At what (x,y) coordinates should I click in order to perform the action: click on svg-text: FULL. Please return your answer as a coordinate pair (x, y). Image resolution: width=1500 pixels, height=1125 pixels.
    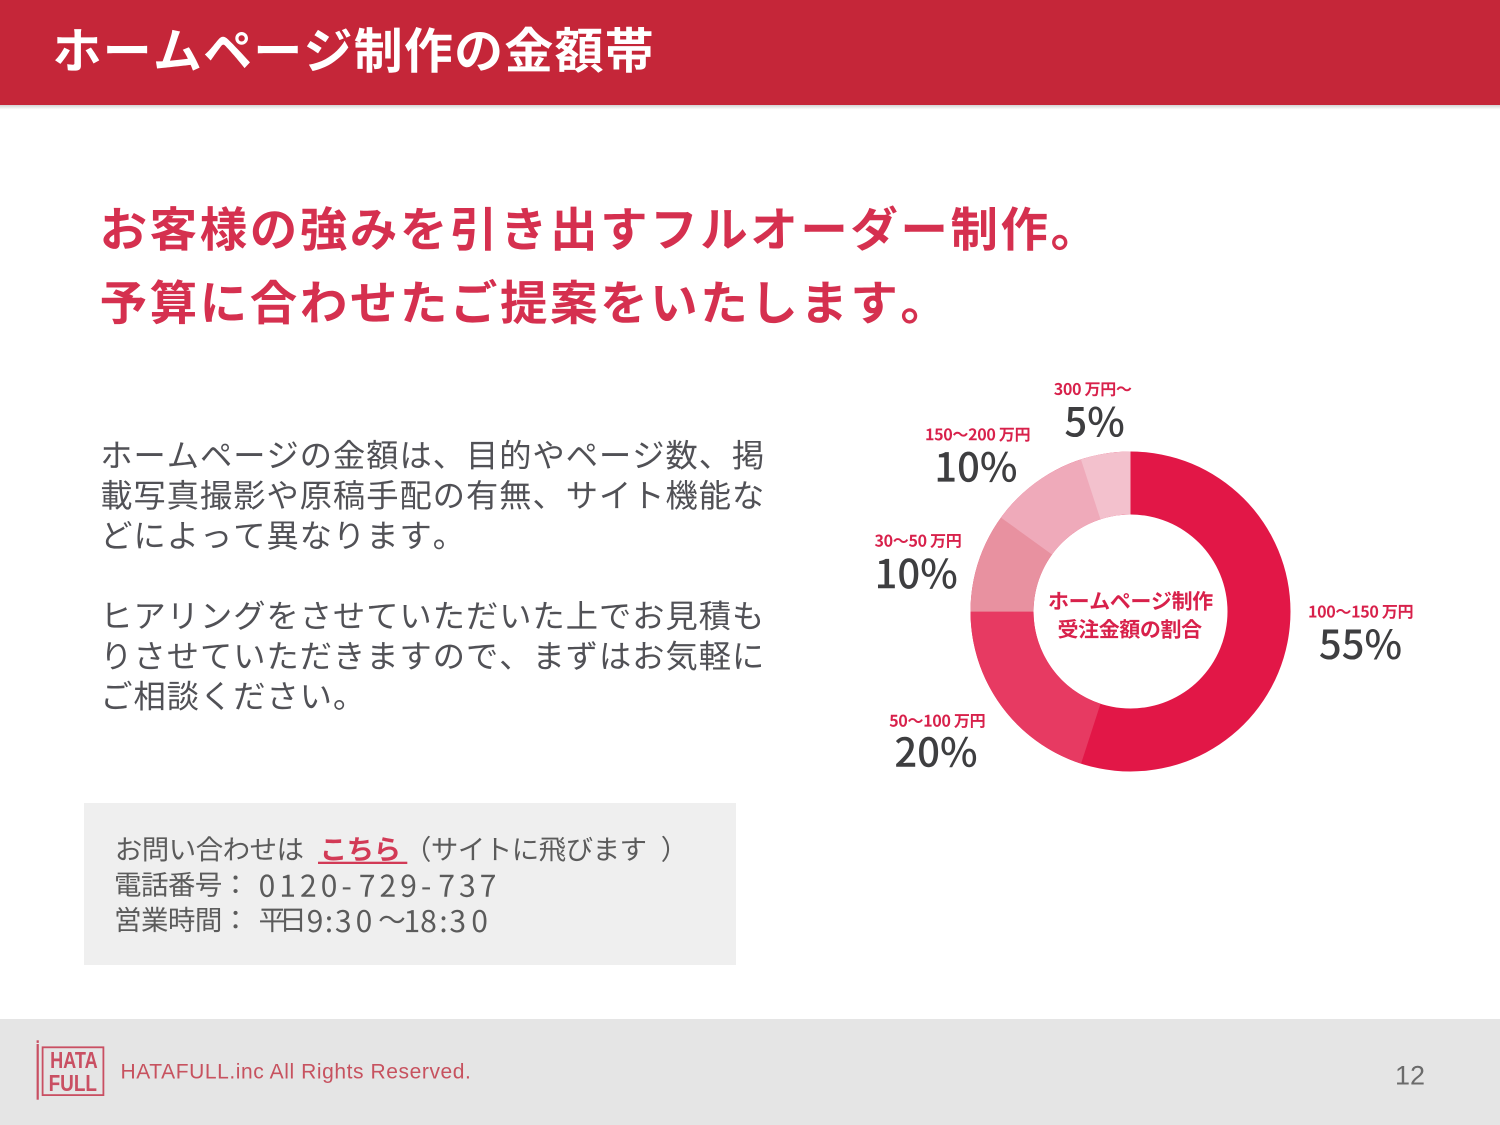
    Looking at the image, I should click on (73, 1083).